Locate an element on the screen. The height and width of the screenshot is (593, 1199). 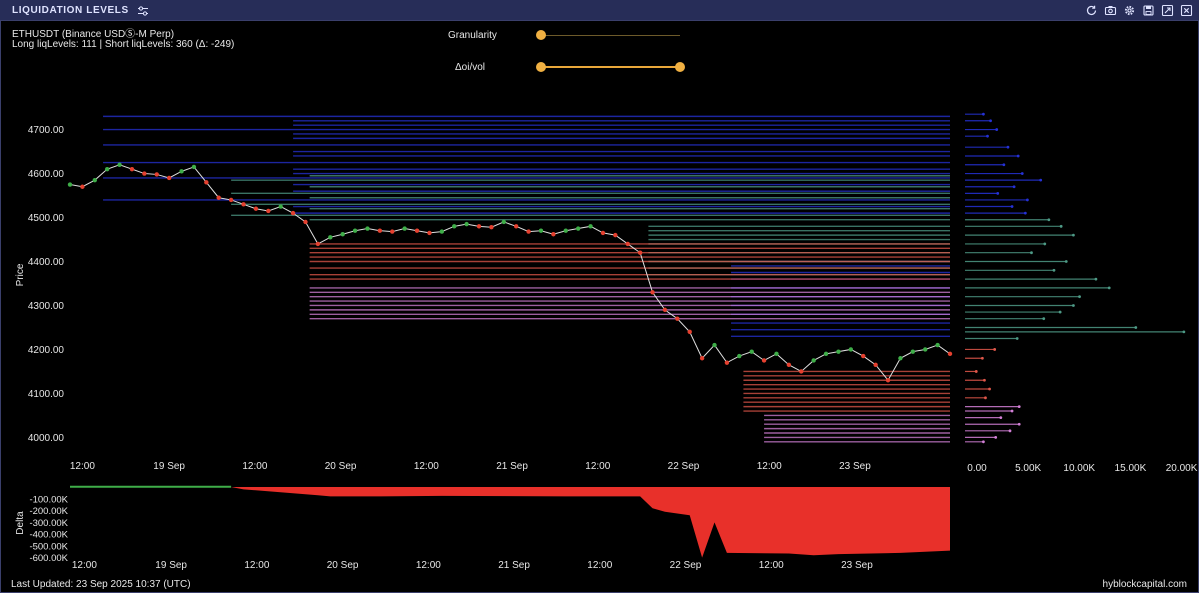
granularity-slider-track is located at coordinates (610, 35).